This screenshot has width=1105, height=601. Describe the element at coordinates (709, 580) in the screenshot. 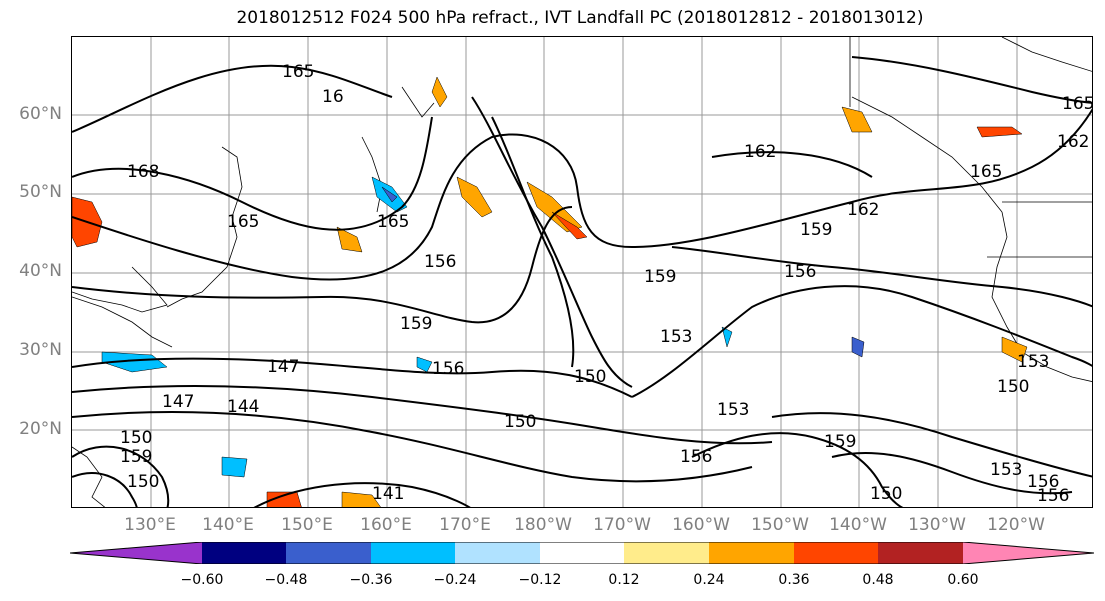

I see `colorbar-tick: 0.24` at that location.